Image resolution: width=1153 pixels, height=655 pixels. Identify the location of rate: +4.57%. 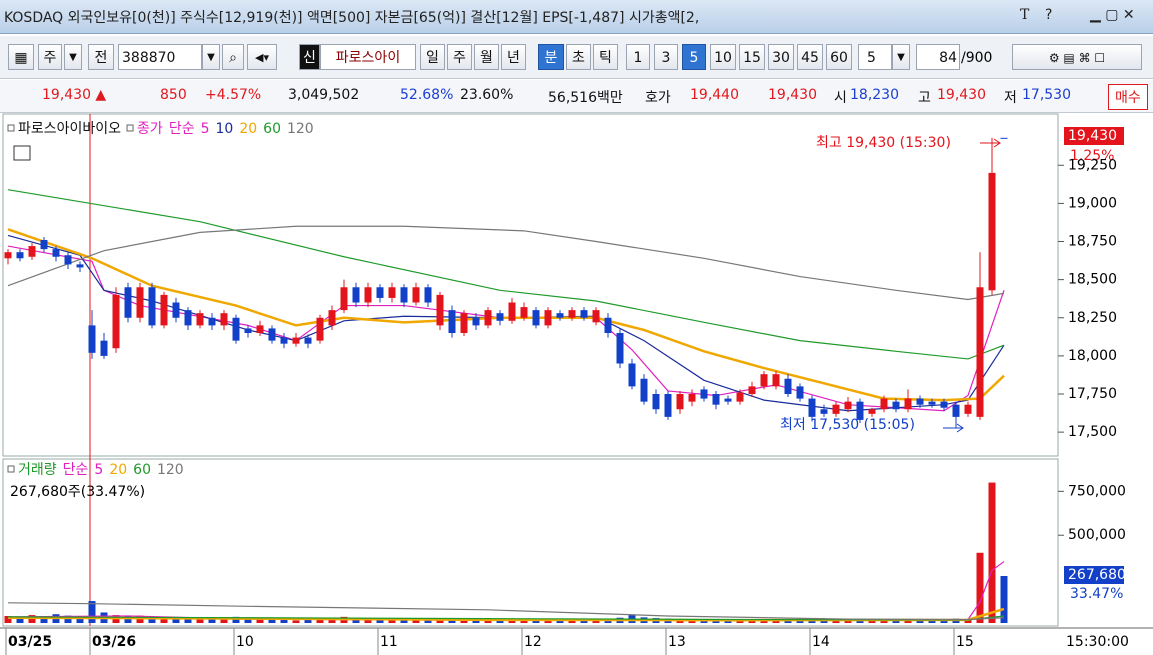
(233, 95).